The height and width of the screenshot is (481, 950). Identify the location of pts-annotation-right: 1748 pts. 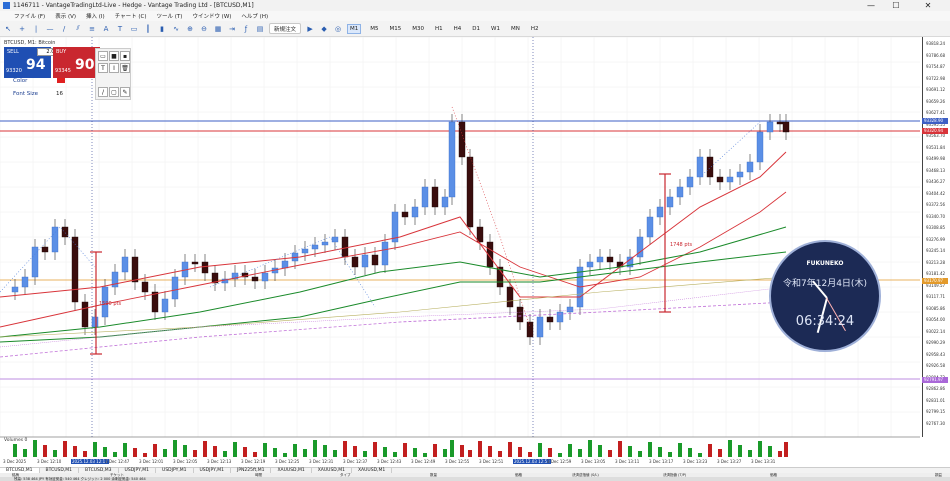
(681, 245).